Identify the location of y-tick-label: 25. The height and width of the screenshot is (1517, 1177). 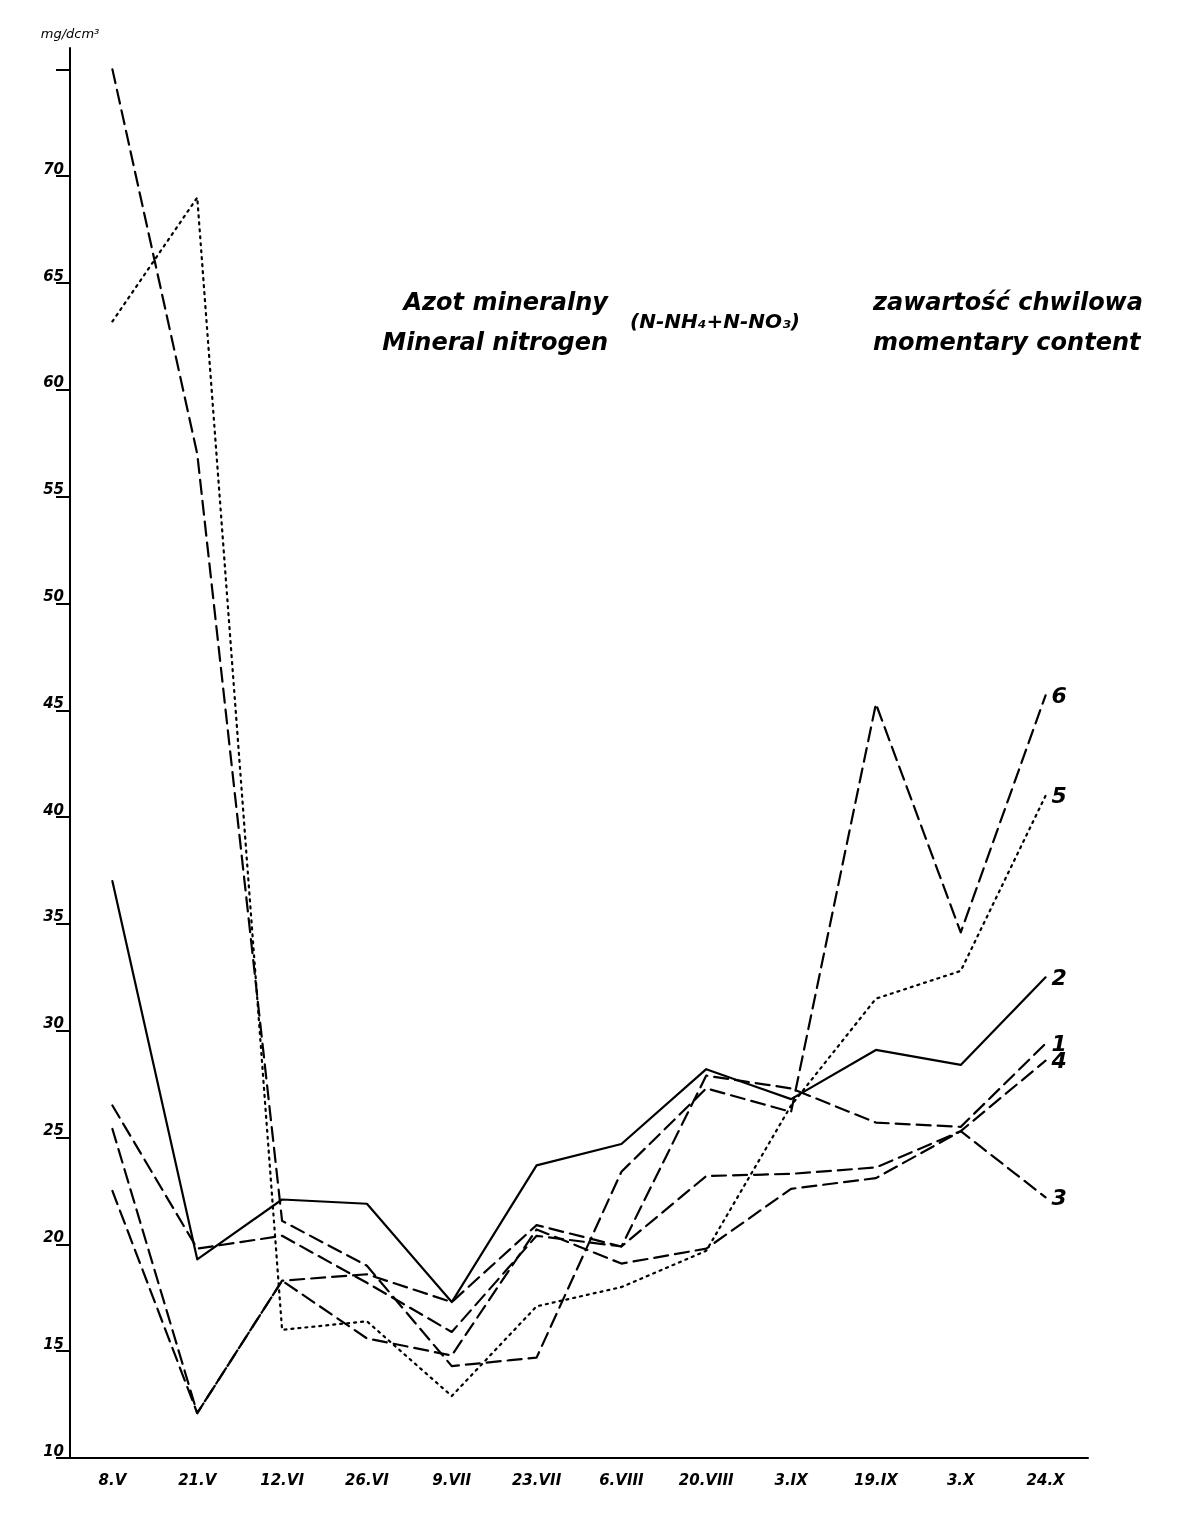
(53, 1130).